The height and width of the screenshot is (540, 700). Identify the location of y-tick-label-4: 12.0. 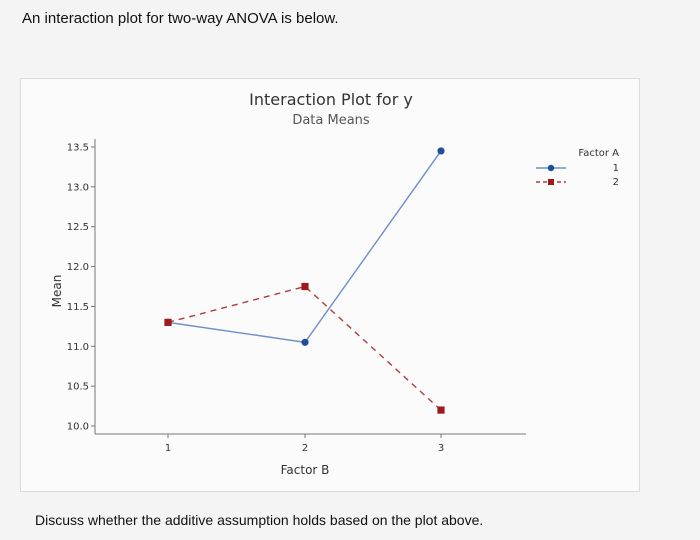
(78, 267).